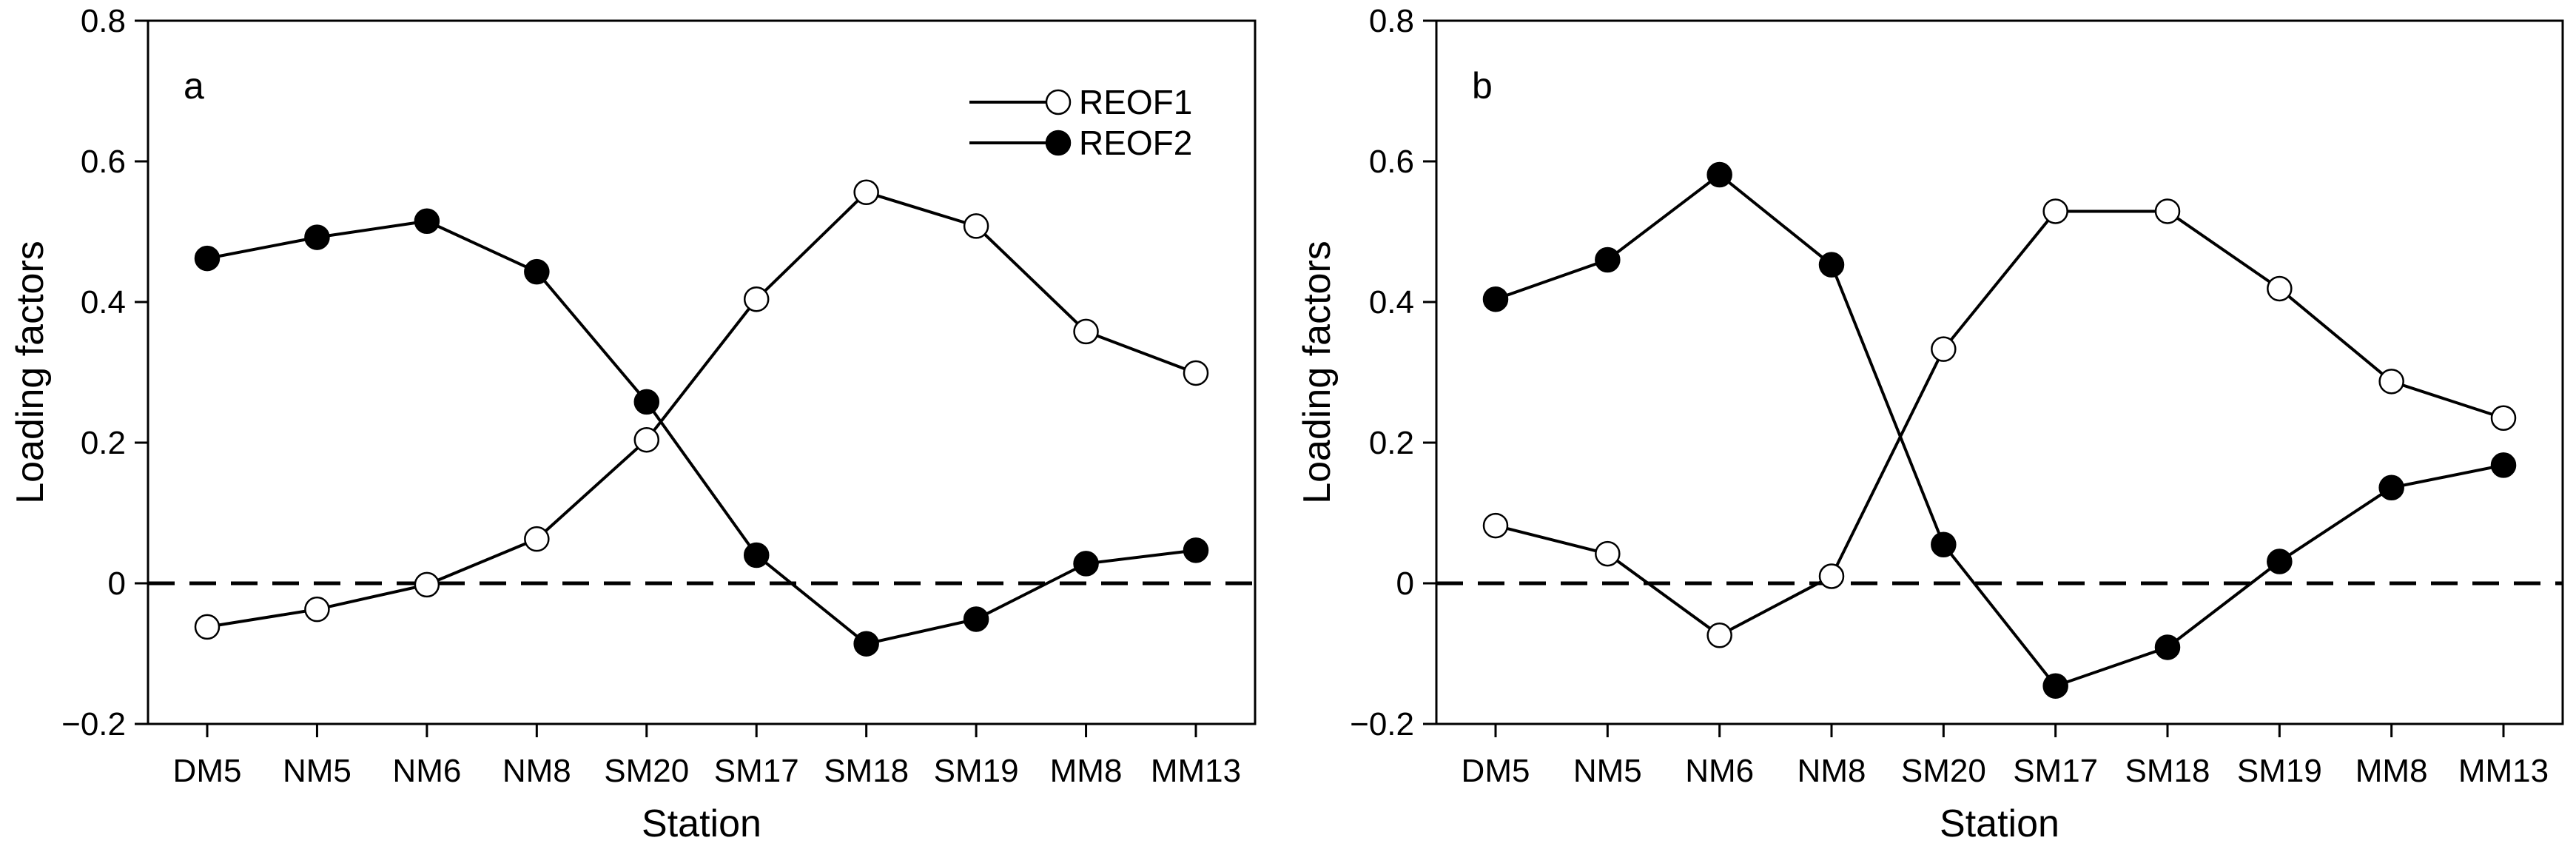 The width and height of the screenshot is (2576, 852). I want to click on legend-label: REOF1, so click(1135, 102).